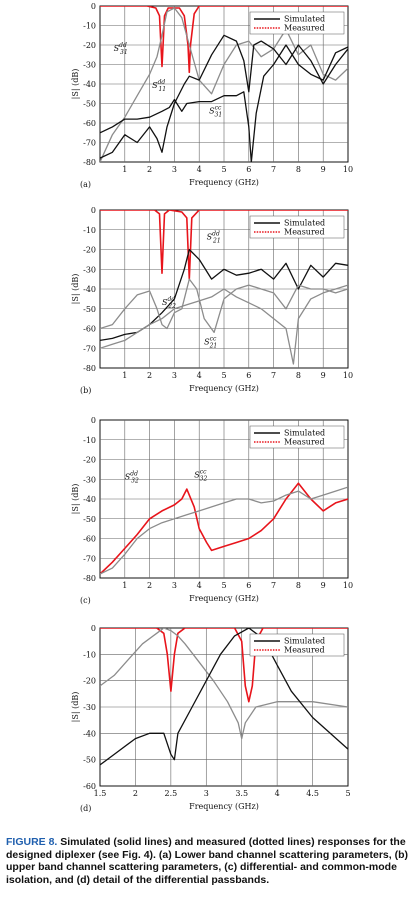  Describe the element at coordinates (100, 793) in the screenshot. I see `x-tick-label: 1.5` at that location.